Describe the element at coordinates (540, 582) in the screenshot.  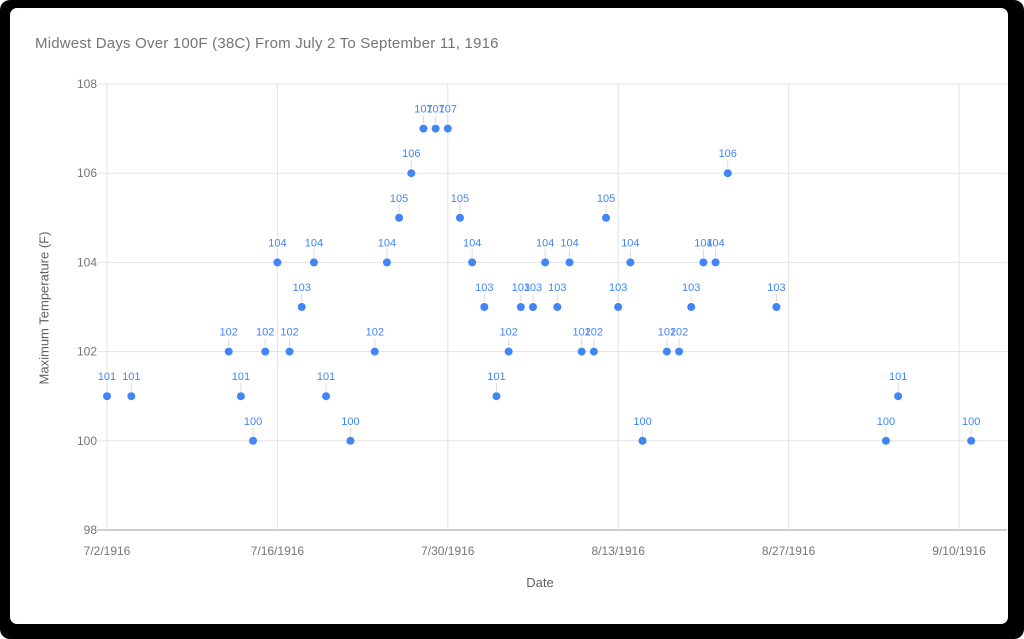
I see `x-axis-title: Date` at that location.